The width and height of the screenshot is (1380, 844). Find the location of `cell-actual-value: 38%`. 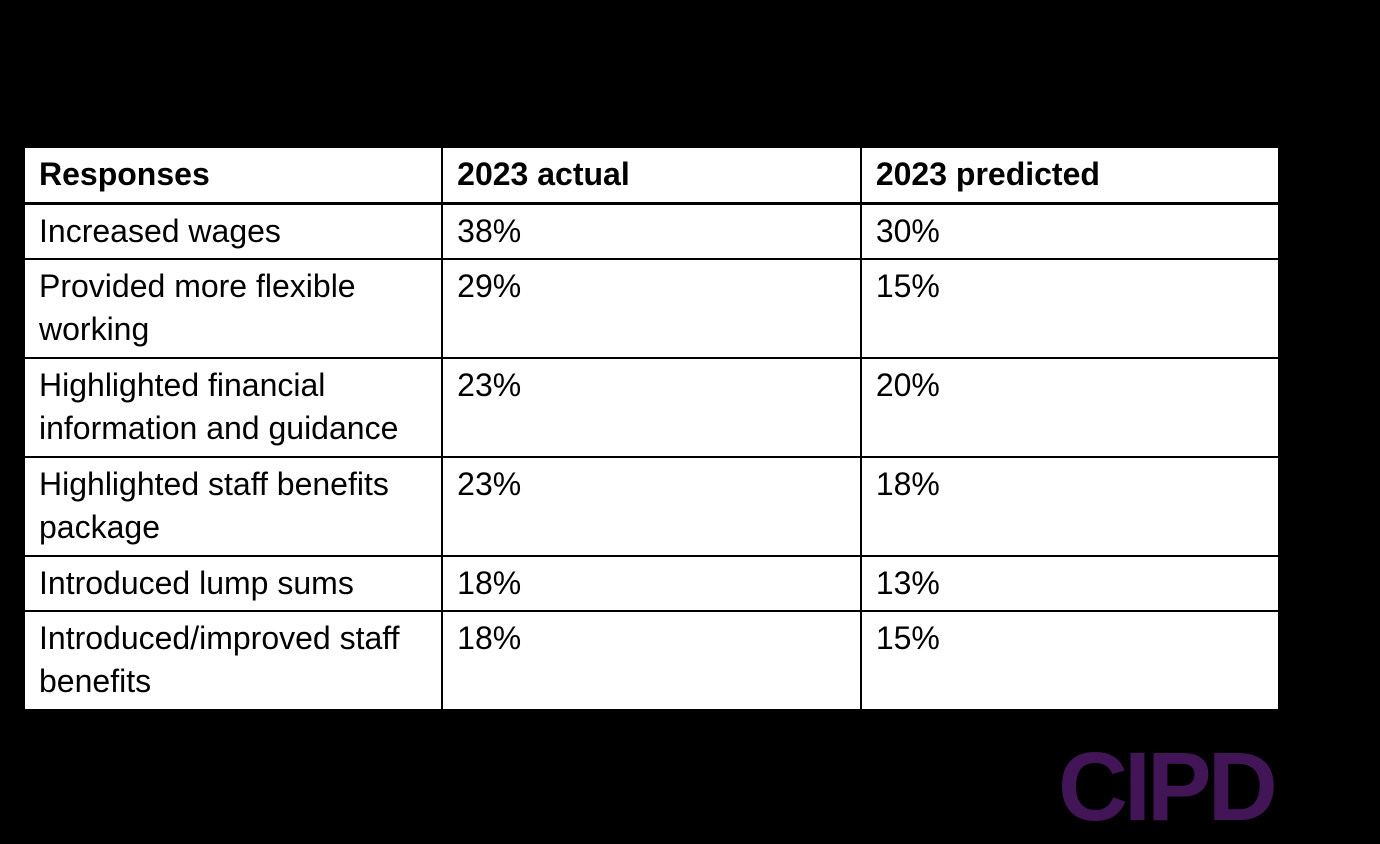

cell-actual-value: 38% is located at coordinates (651, 231).